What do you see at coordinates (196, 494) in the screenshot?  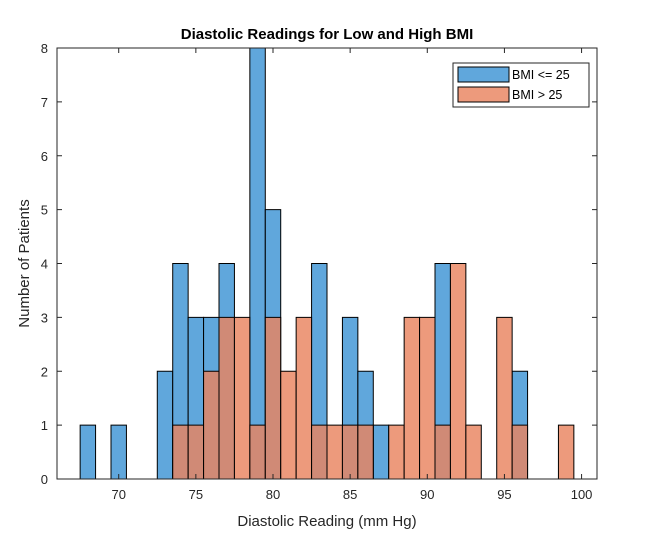 I see `x-tick-label: 75` at bounding box center [196, 494].